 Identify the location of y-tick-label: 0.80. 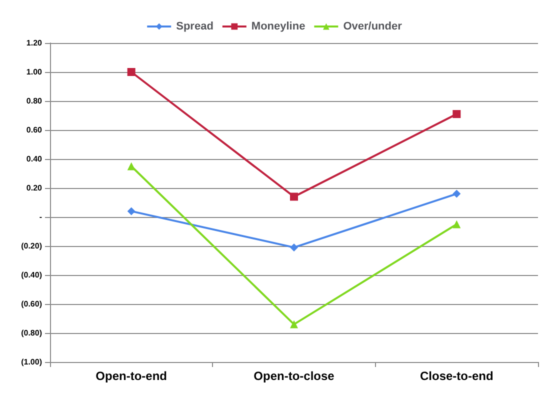
(34, 101).